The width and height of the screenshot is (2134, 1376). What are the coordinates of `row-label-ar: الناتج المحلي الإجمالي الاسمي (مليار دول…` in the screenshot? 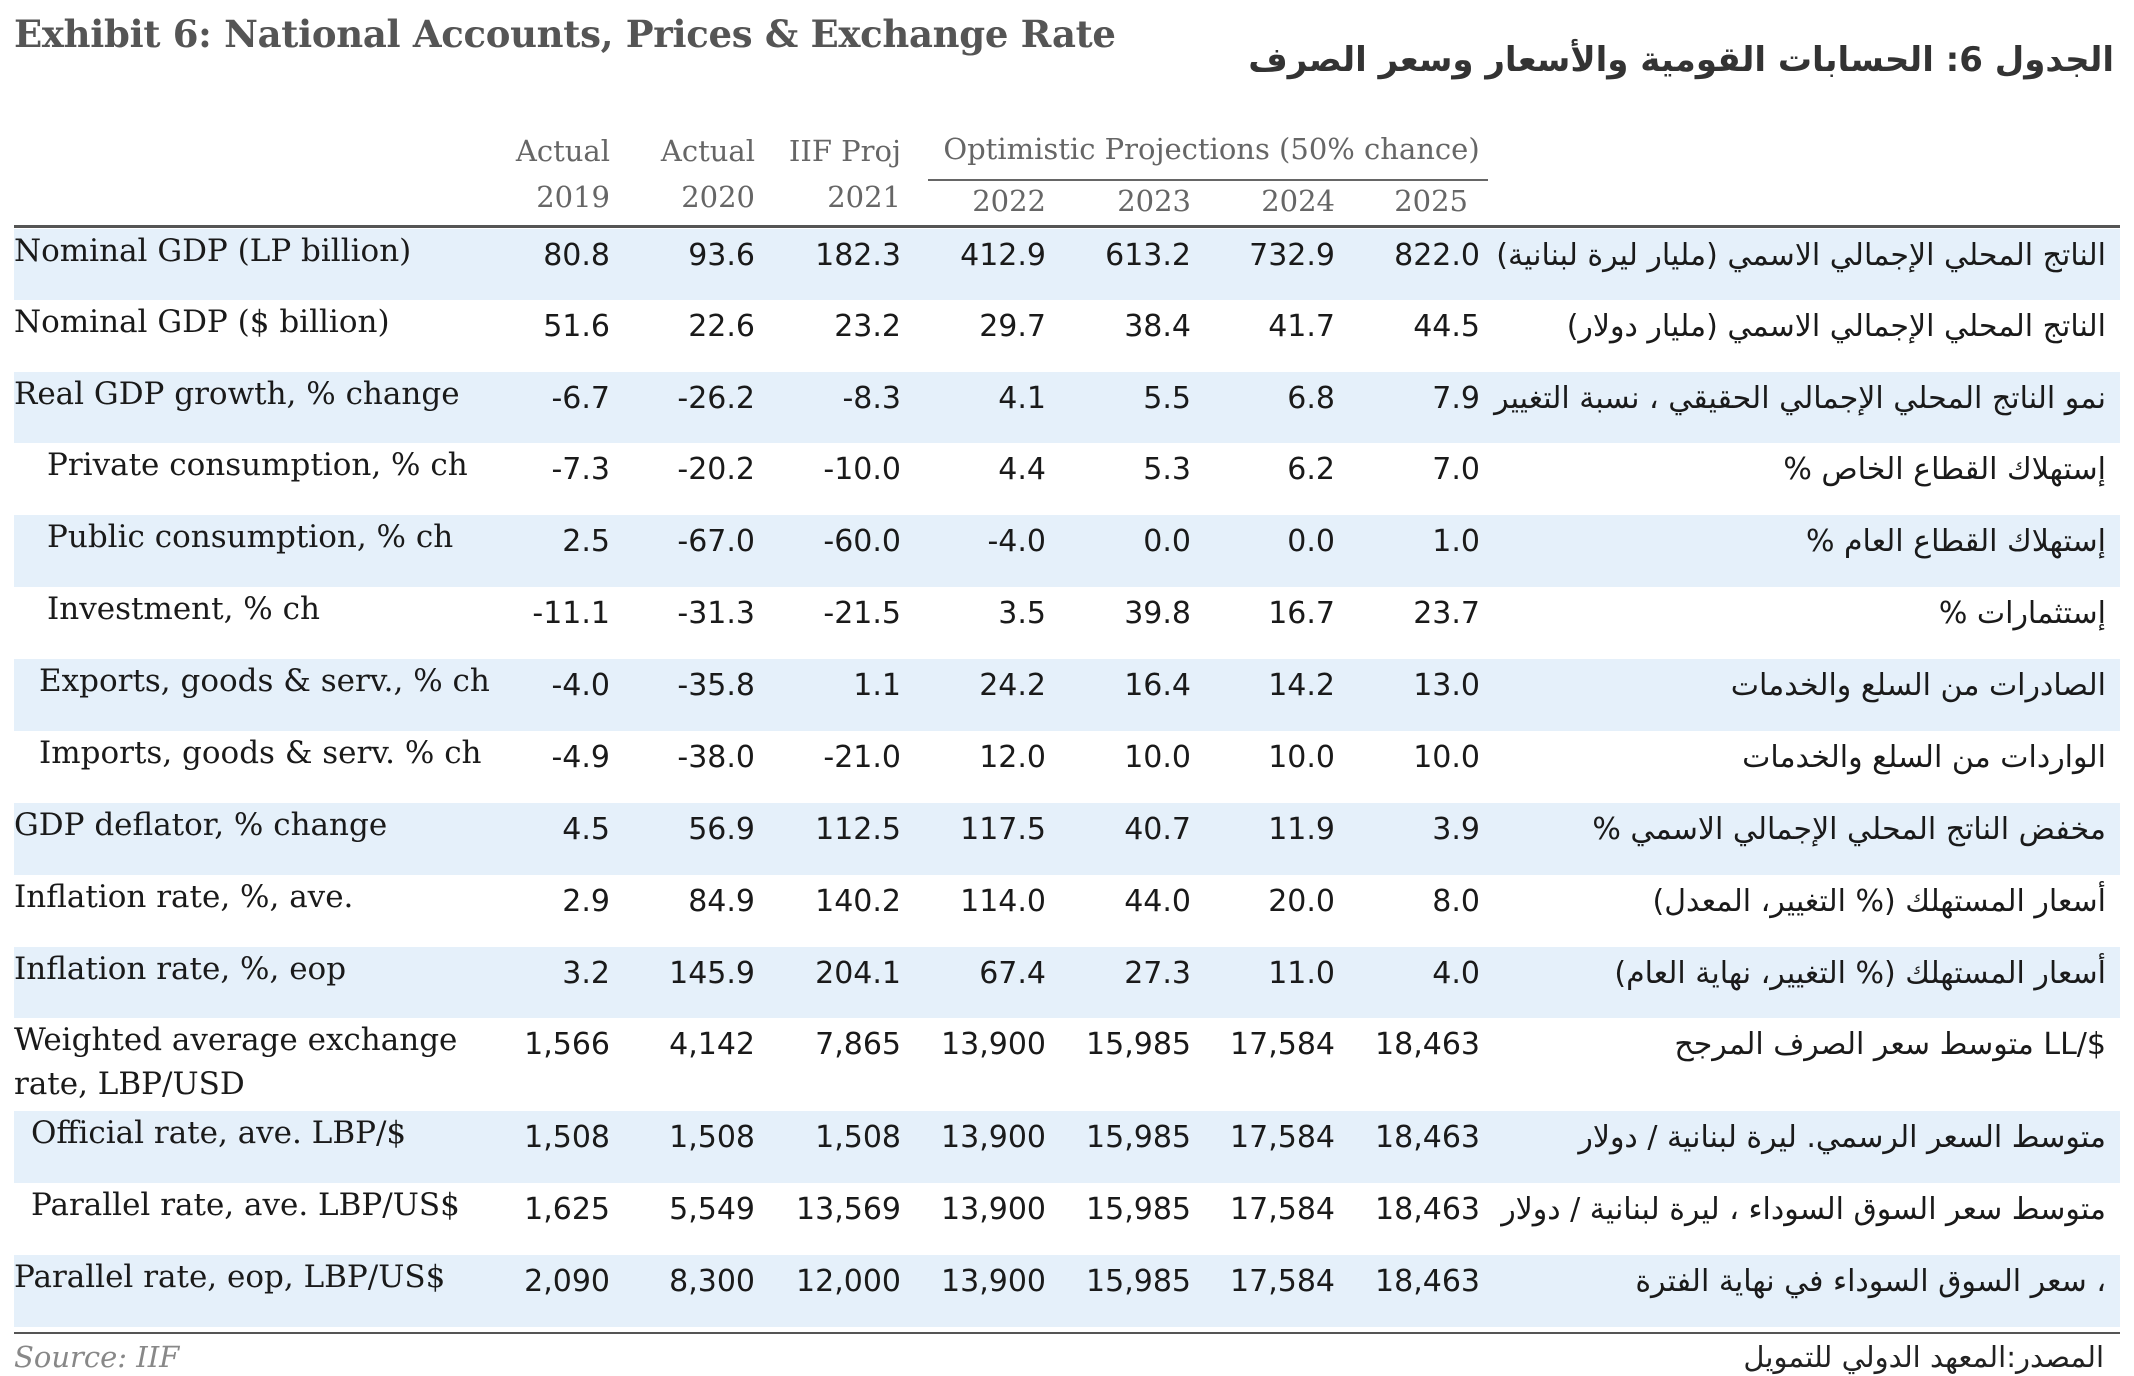 It's located at (1836, 326).